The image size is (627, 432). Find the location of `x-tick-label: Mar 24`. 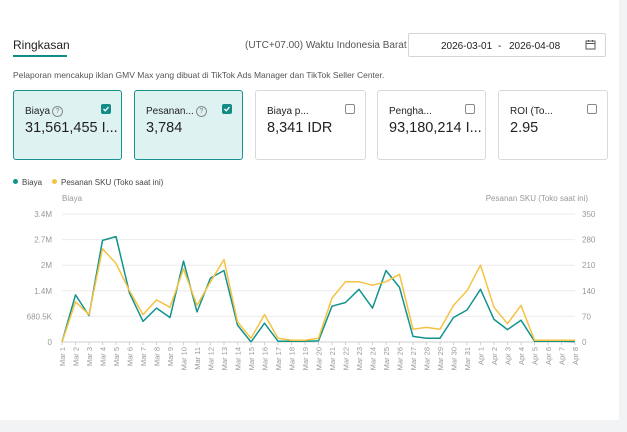

x-tick-label: Mar 24 is located at coordinates (373, 358).